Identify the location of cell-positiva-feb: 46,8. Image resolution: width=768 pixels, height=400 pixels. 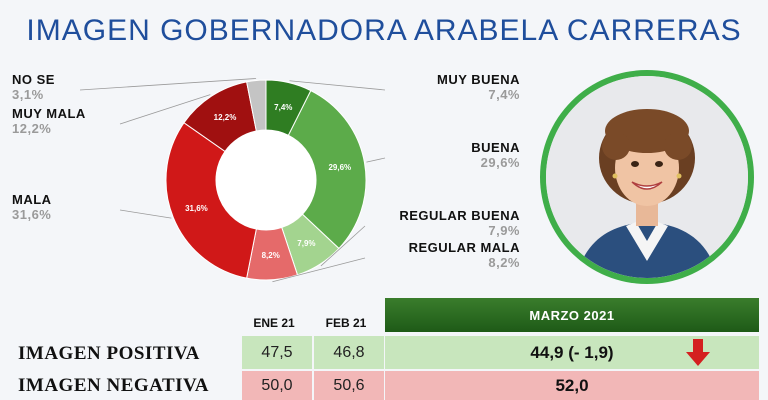
(349, 352).